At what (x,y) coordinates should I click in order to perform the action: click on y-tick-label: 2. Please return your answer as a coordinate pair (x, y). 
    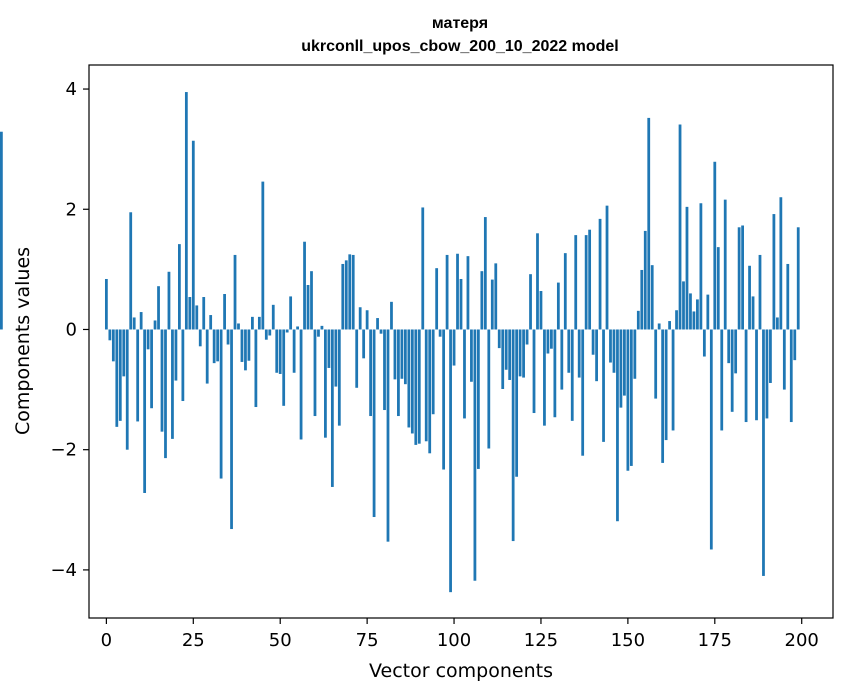
    Looking at the image, I should click on (71, 209).